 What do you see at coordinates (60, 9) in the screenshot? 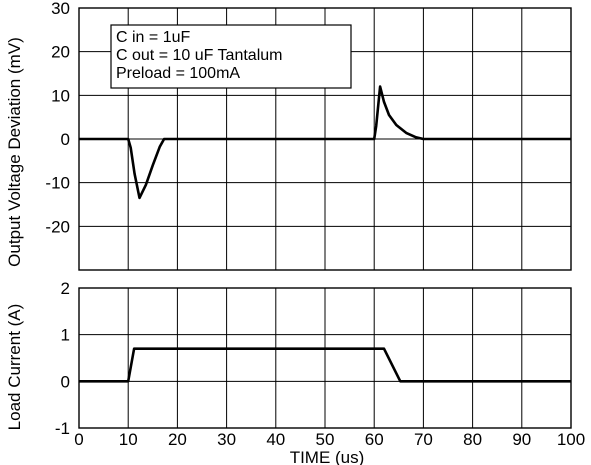
I see `voltage-y-tick-label: 30` at bounding box center [60, 9].